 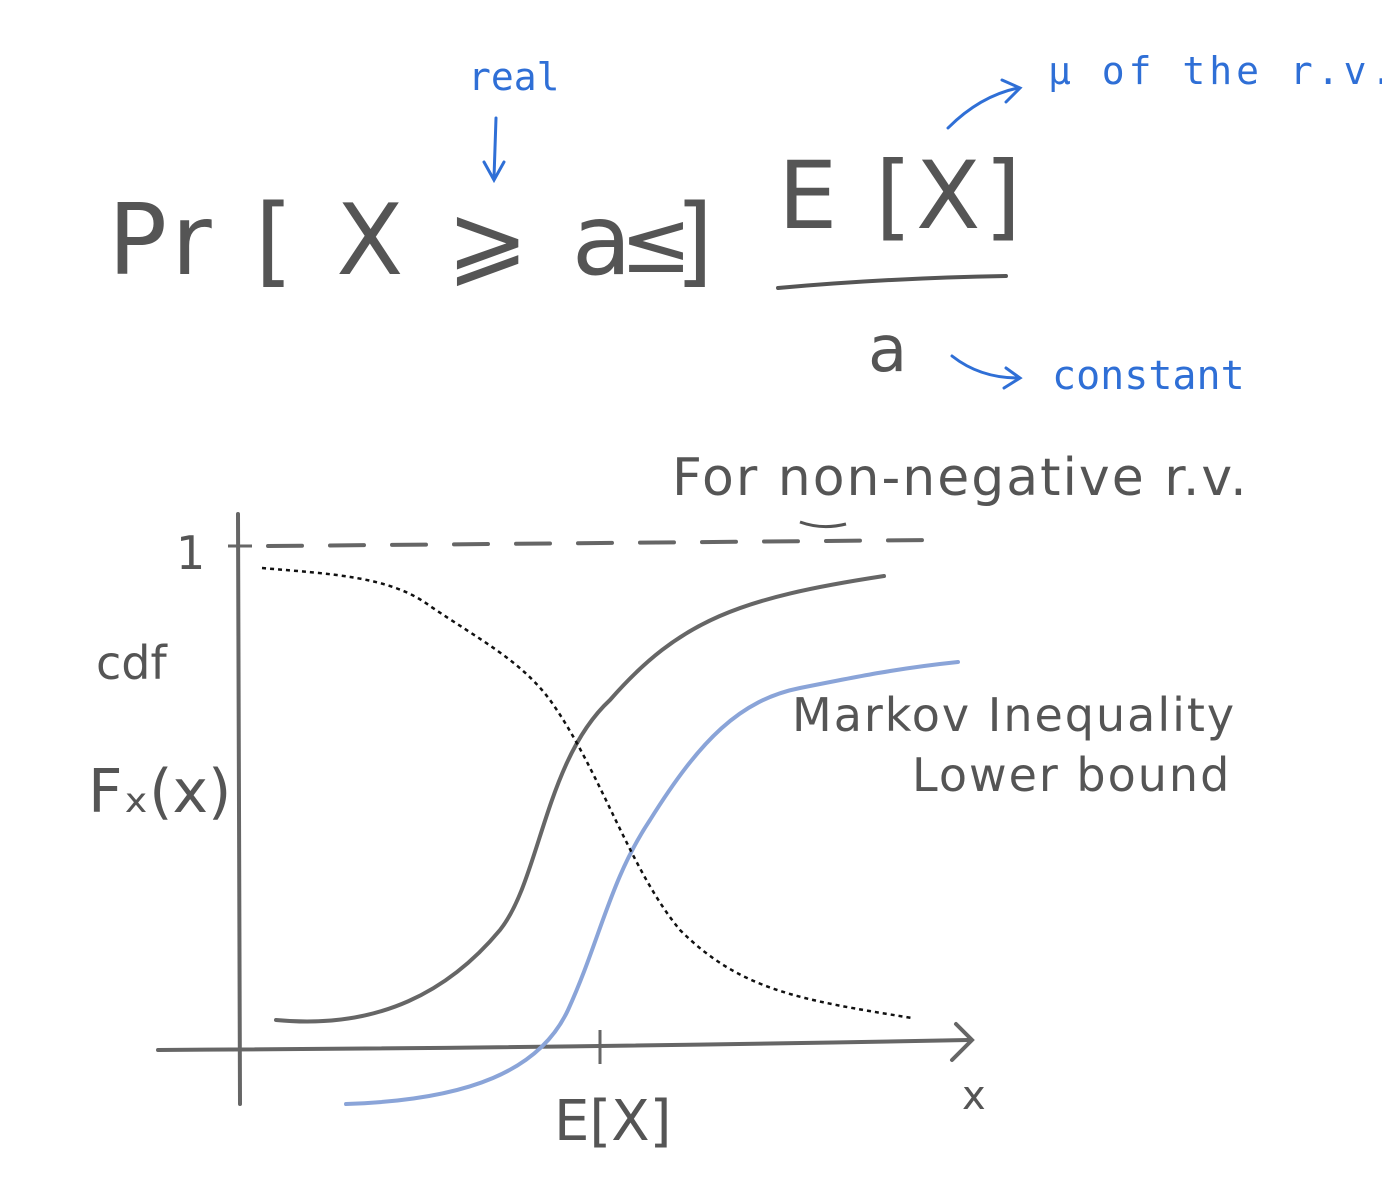 What do you see at coordinates (984, 104) in the screenshot?
I see `arrow-mean-icon` at bounding box center [984, 104].